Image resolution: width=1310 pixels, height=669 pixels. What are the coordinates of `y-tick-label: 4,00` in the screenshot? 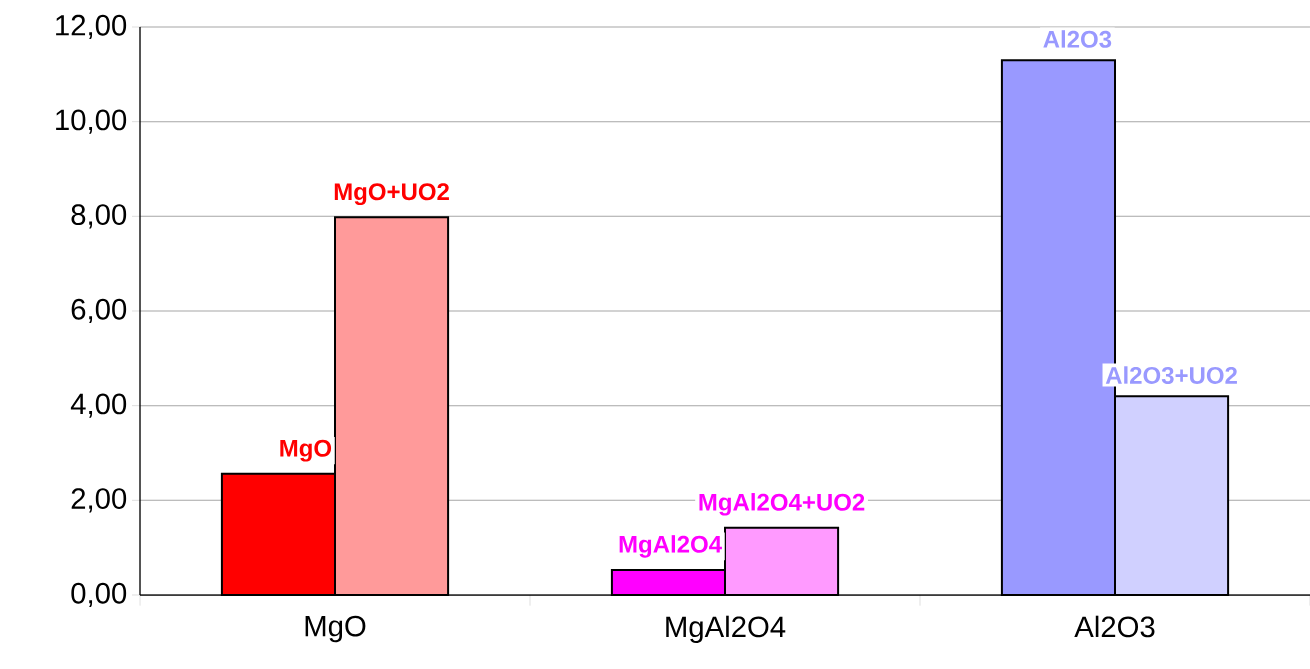 It's located at (98, 405).